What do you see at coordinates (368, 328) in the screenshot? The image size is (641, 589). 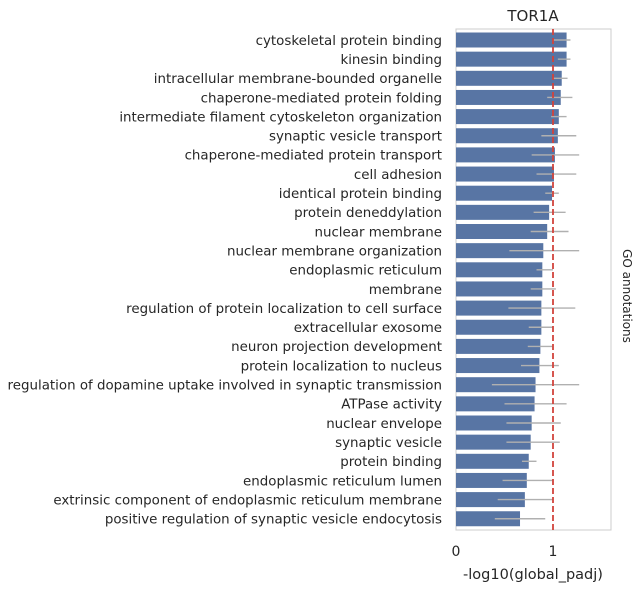 I see `category-label: extracellular exosome` at bounding box center [368, 328].